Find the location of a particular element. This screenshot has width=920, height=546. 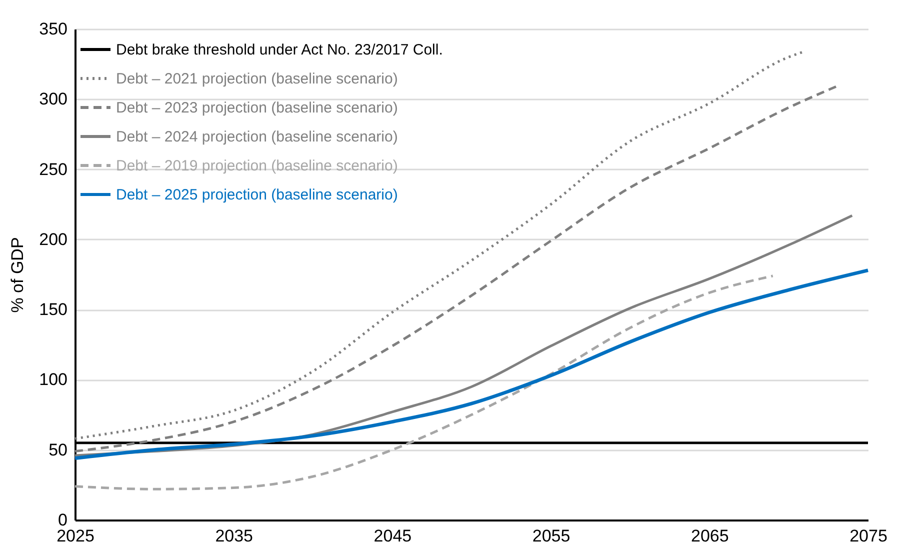

legend-label: Debt – 2023 projection (baseline scenario) is located at coordinates (257, 108).